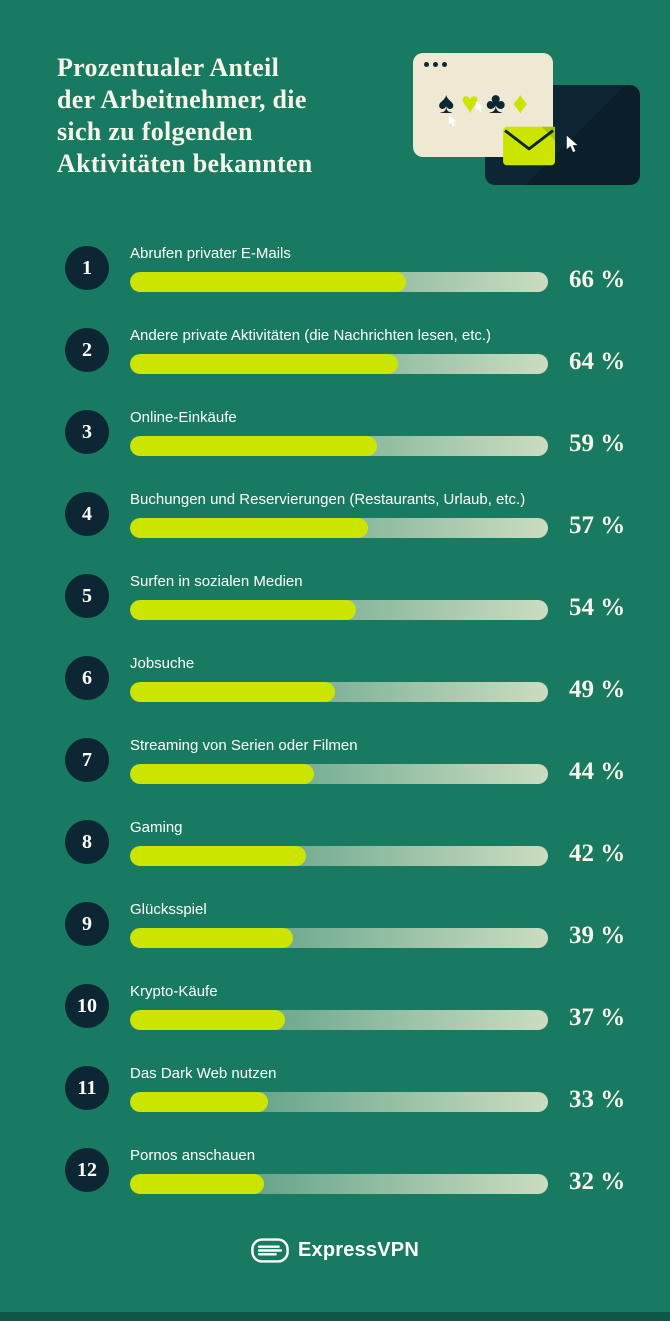  I want to click on title-line-1: Prozentualer Anteil, so click(168, 67).